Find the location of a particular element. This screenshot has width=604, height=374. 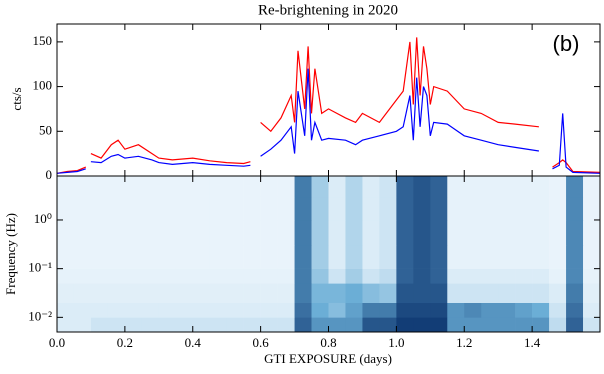

x-axis-label: GTI EXPOSURE (days) is located at coordinates (328, 358).